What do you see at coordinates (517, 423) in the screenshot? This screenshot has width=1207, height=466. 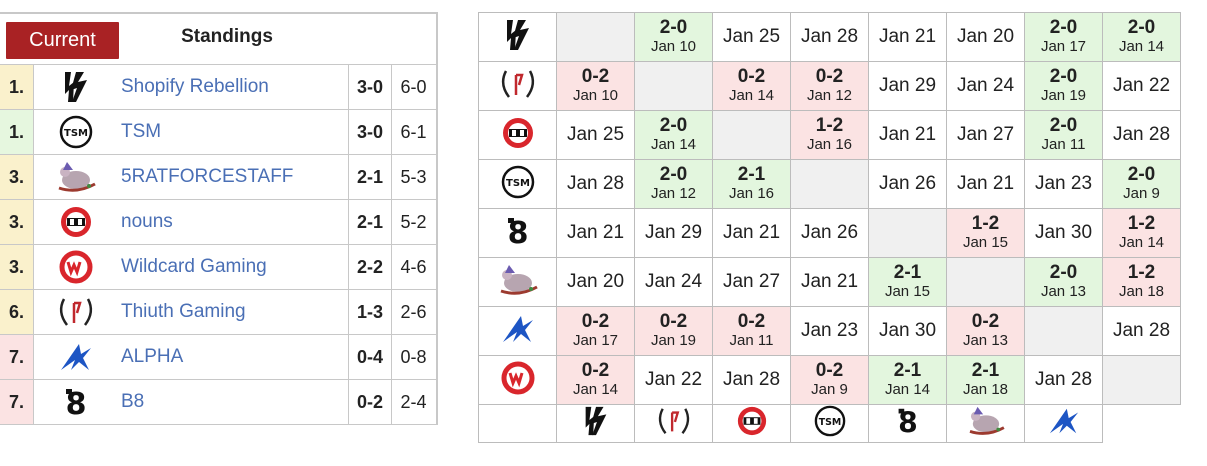 I see `matrix-corner-cell` at bounding box center [517, 423].